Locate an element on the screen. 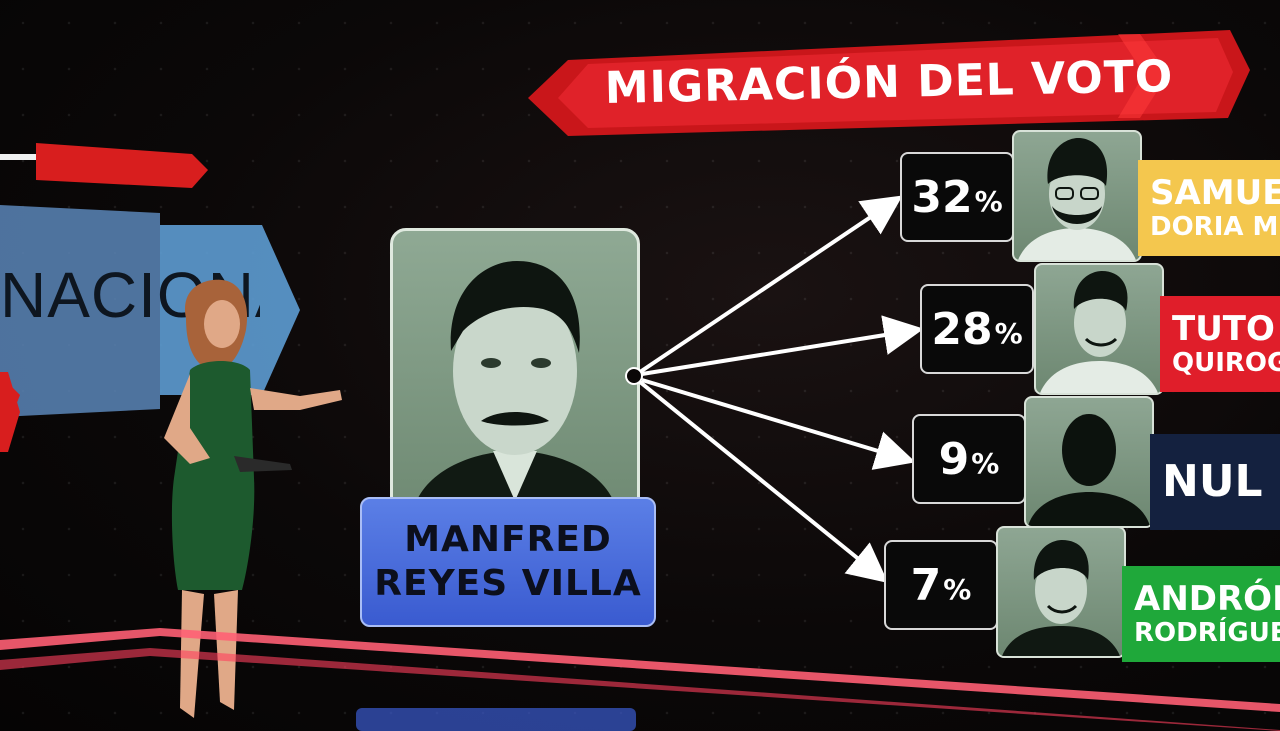 This screenshot has width=1280, height=731. candidate-name-line1: SAMUEL is located at coordinates (1215, 193).